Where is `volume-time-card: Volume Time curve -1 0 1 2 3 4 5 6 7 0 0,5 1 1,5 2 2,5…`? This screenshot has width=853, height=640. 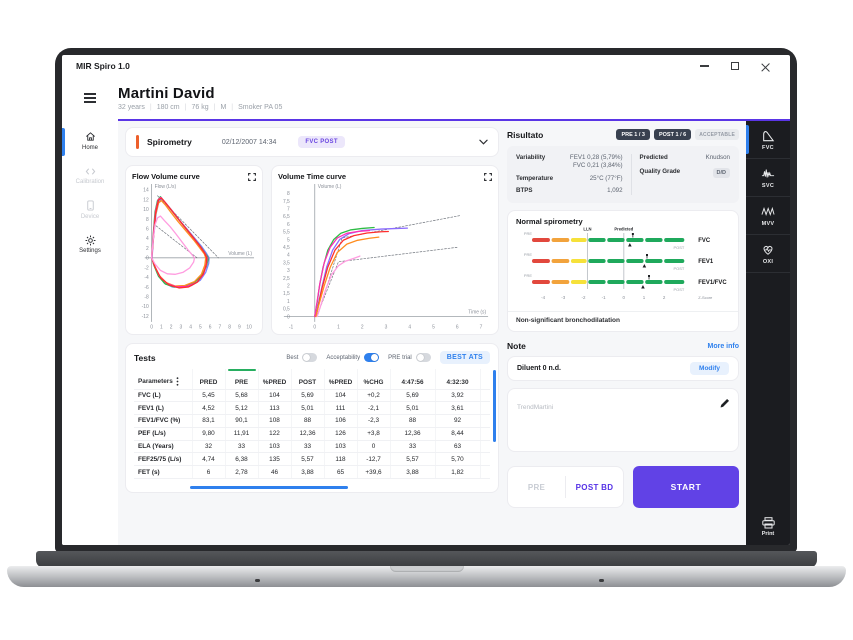
volume-time-card: Volume Time curve -1 0 1 2 3 4 5 6 7 0 0,5 1 1,5 2 2,5… is located at coordinates (385, 250).